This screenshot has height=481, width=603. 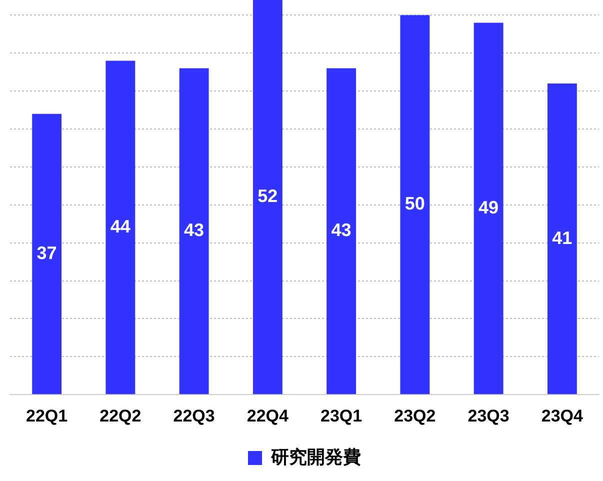 I want to click on data-label: 49, so click(x=488, y=207).